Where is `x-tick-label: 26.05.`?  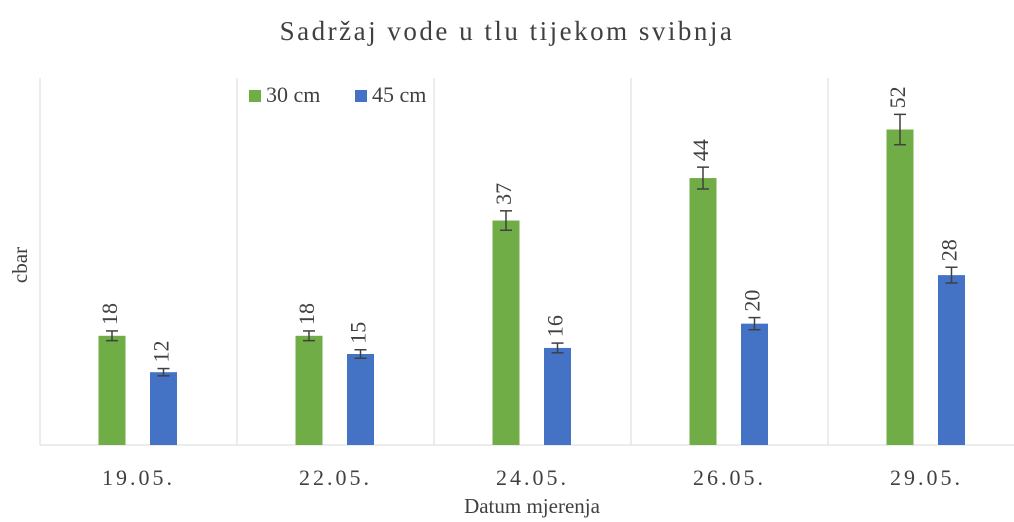
x-tick-label: 26.05. is located at coordinates (729, 477).